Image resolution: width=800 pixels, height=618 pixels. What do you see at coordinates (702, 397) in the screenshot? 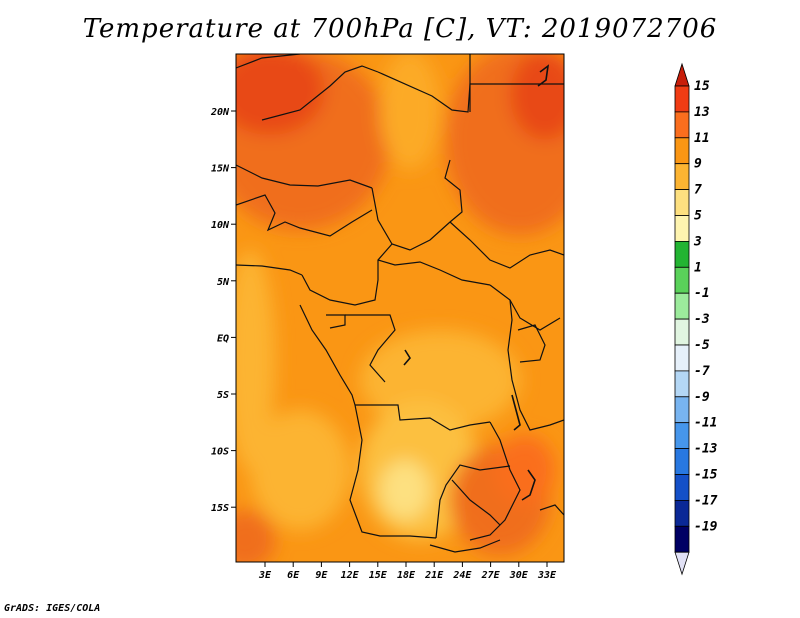
I see `colorbar-label: -9` at bounding box center [702, 397].